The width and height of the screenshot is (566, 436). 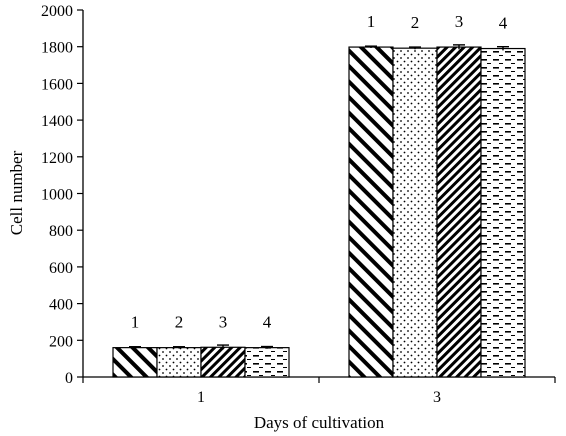 What do you see at coordinates (61, 268) in the screenshot?
I see `y-tick-label: 600` at bounding box center [61, 268].